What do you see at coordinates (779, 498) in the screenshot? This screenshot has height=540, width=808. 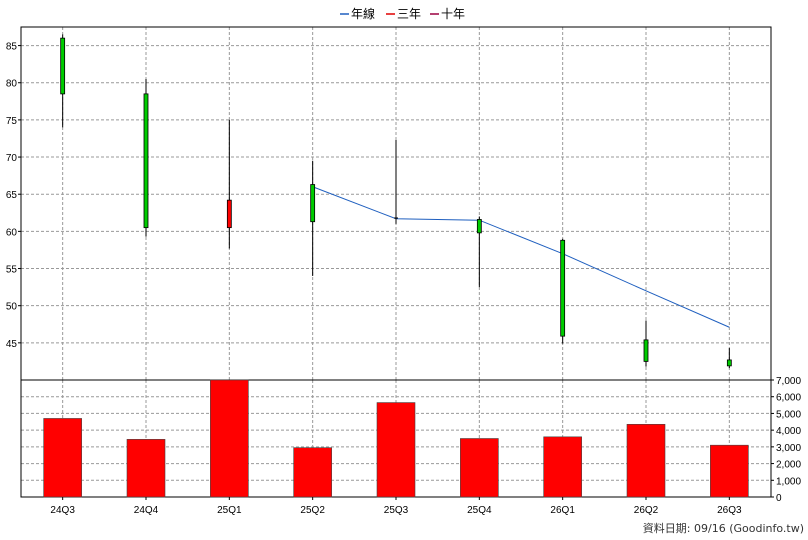 I see `volume-tick-label-0: 0` at bounding box center [779, 498].